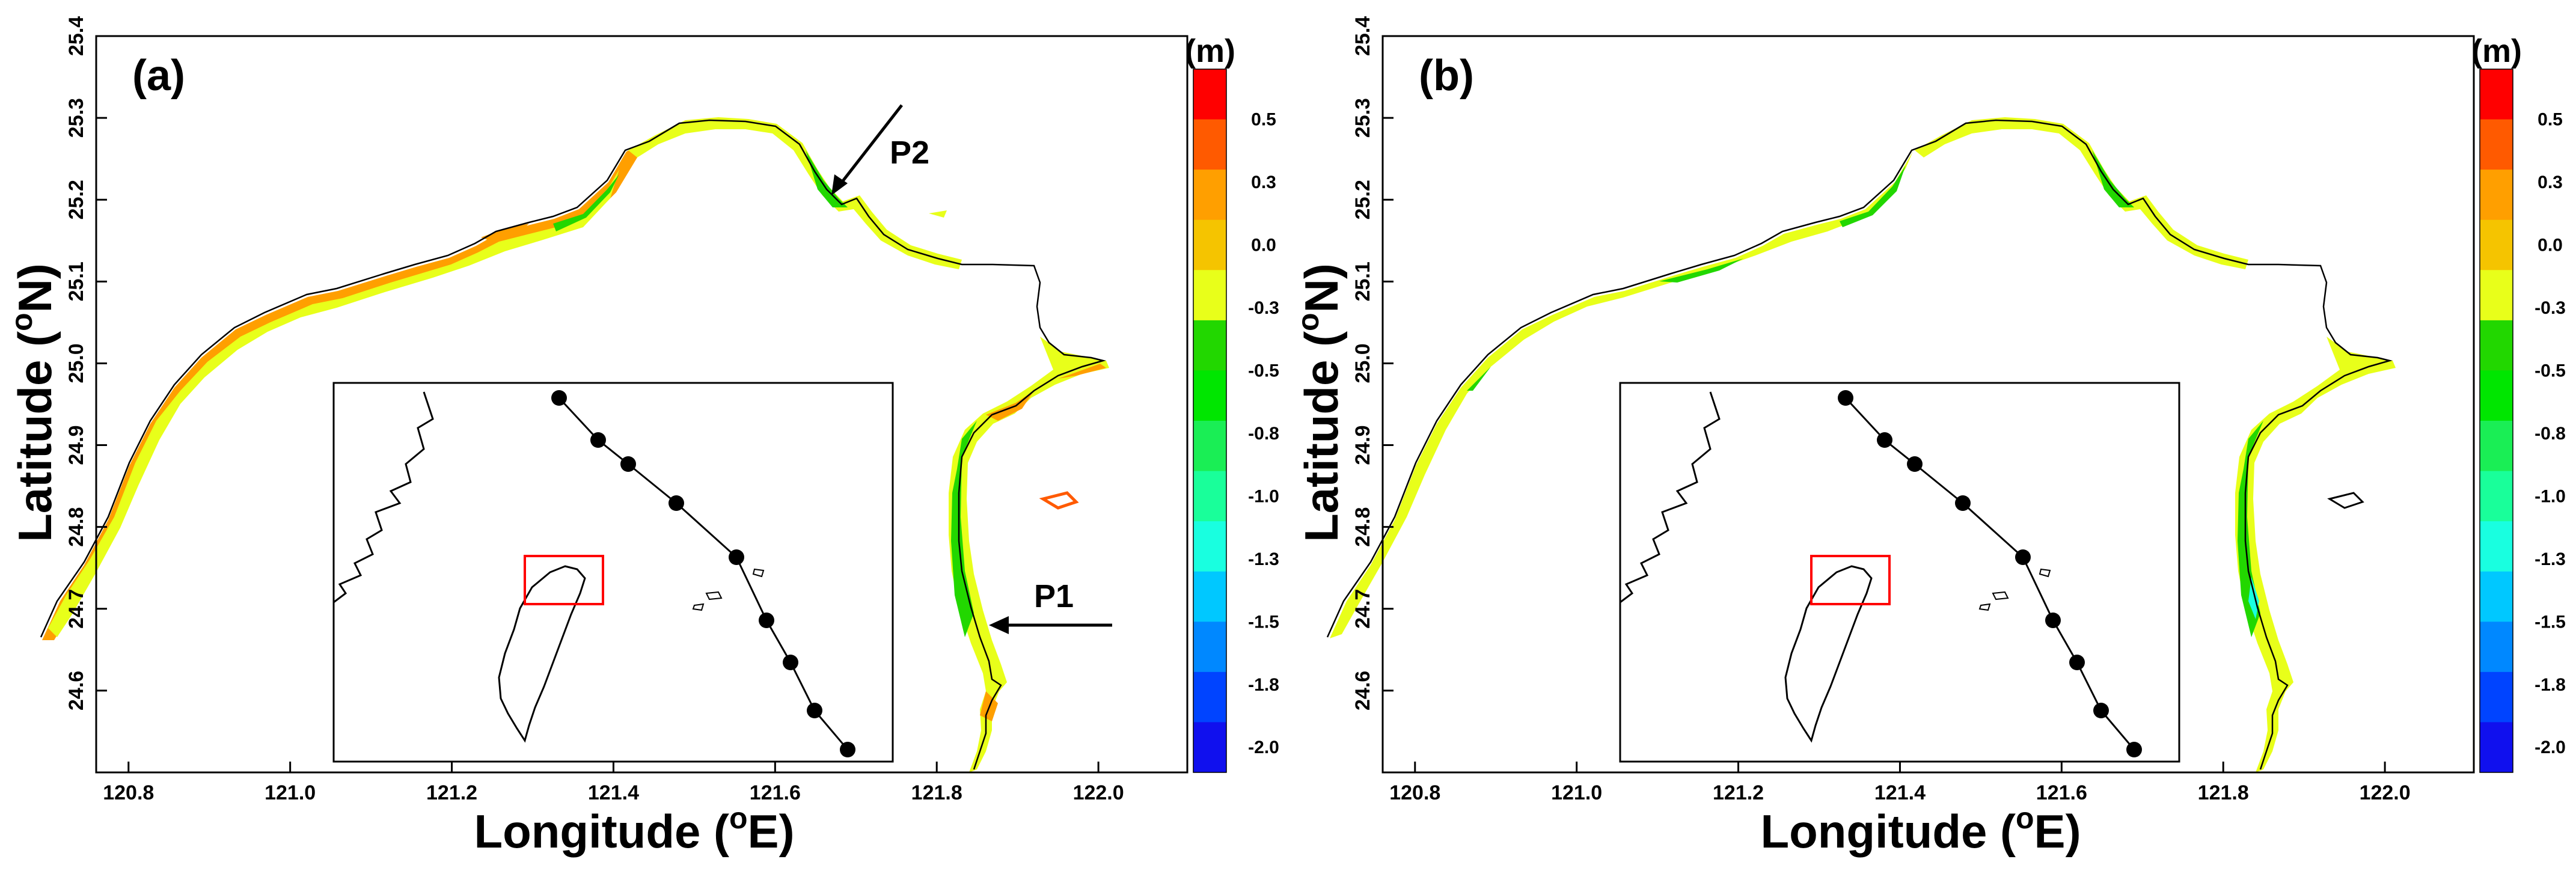 This screenshot has width=2576, height=877. What do you see at coordinates (2550, 622) in the screenshot?
I see `colorbar-label: -1.5` at bounding box center [2550, 622].